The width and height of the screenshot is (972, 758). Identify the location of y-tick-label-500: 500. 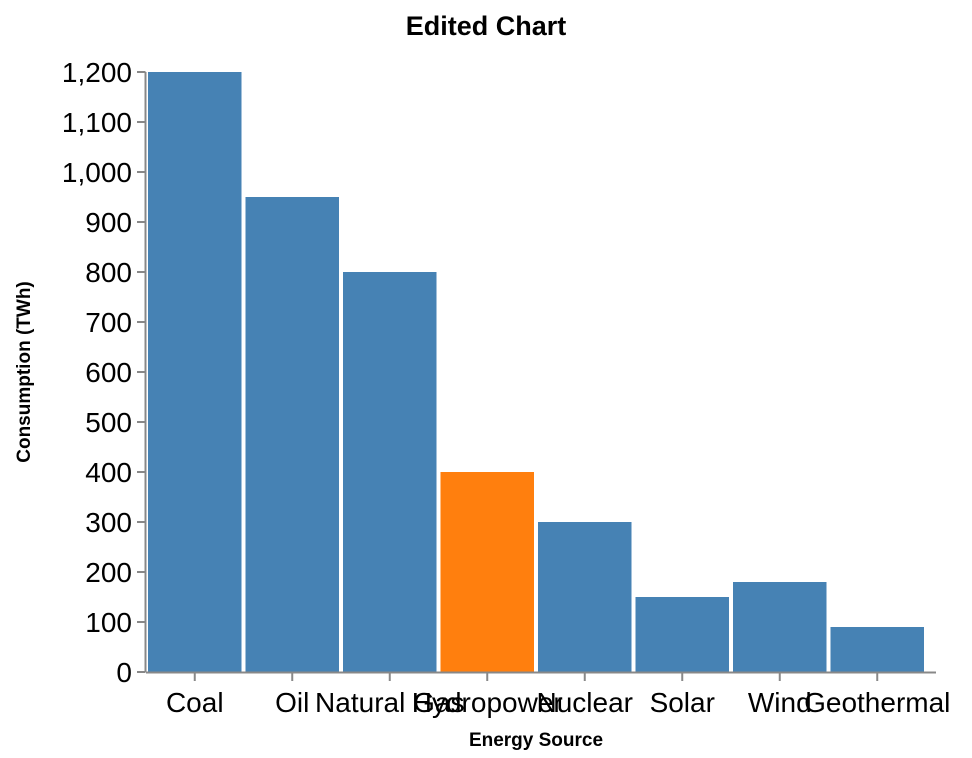
(108, 422).